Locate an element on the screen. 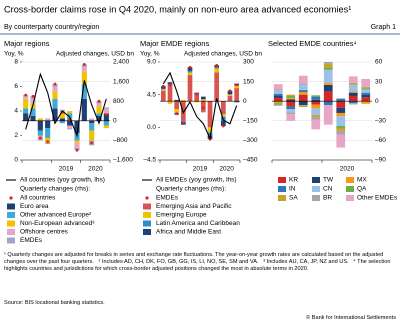 The image size is (400, 326). legend-label: EMDEs is located at coordinates (31, 240).